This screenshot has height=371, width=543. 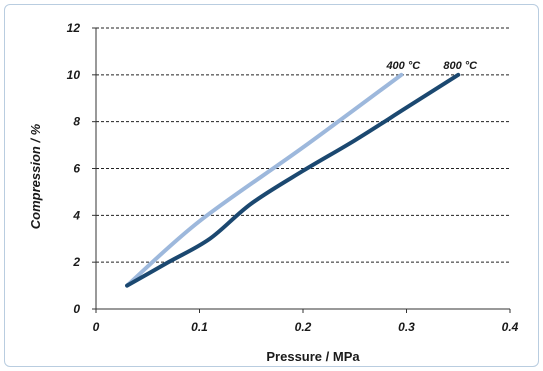 I want to click on x-tick-label-0.3: 0.3, so click(x=406, y=327).